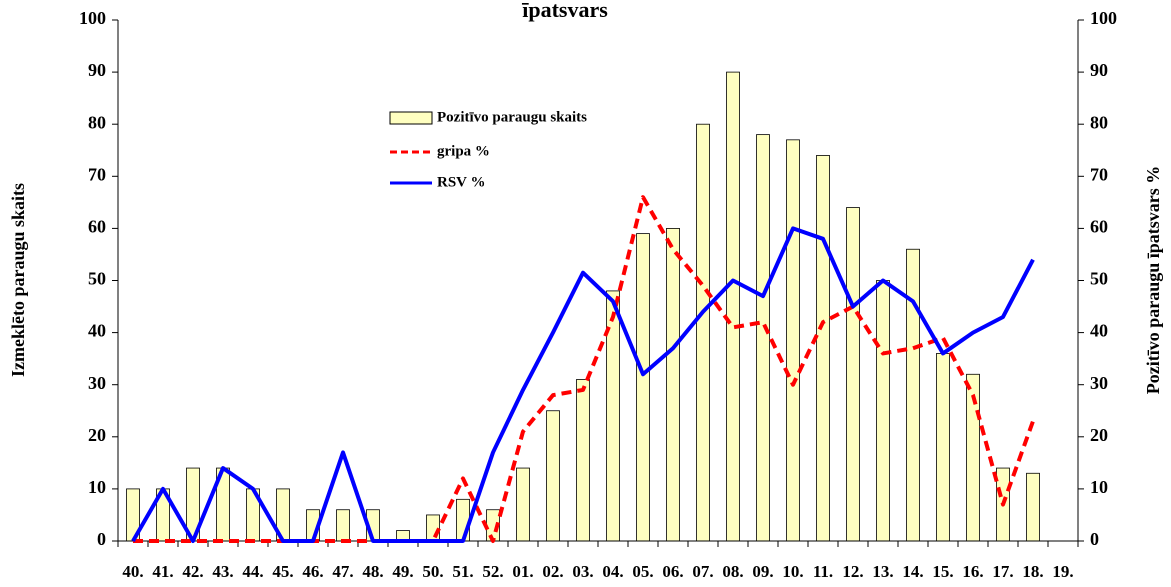  Describe the element at coordinates (18, 280) in the screenshot. I see `y-axis-label: Izmeklēto paraugu skaits` at that location.